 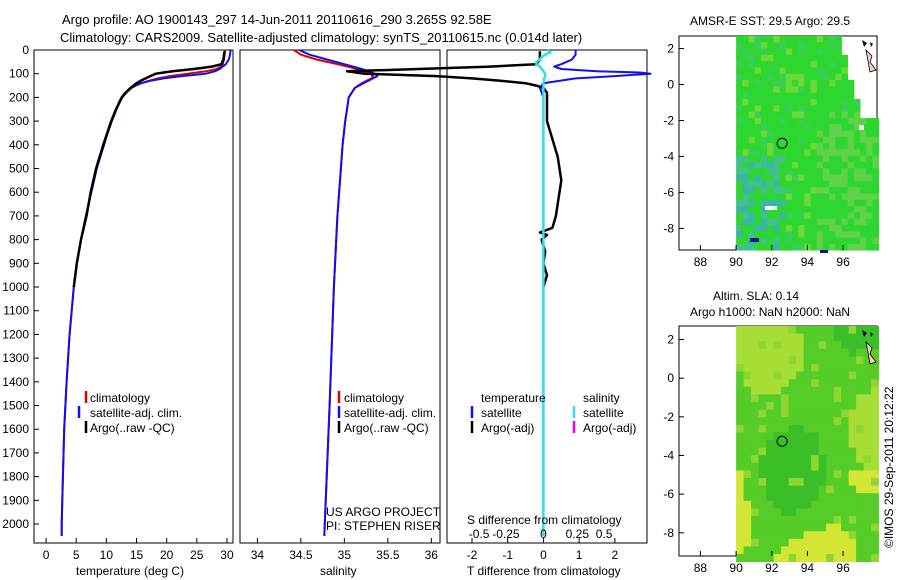 What do you see at coordinates (824, 251) in the screenshot?
I see `cold-pixel` at bounding box center [824, 251].